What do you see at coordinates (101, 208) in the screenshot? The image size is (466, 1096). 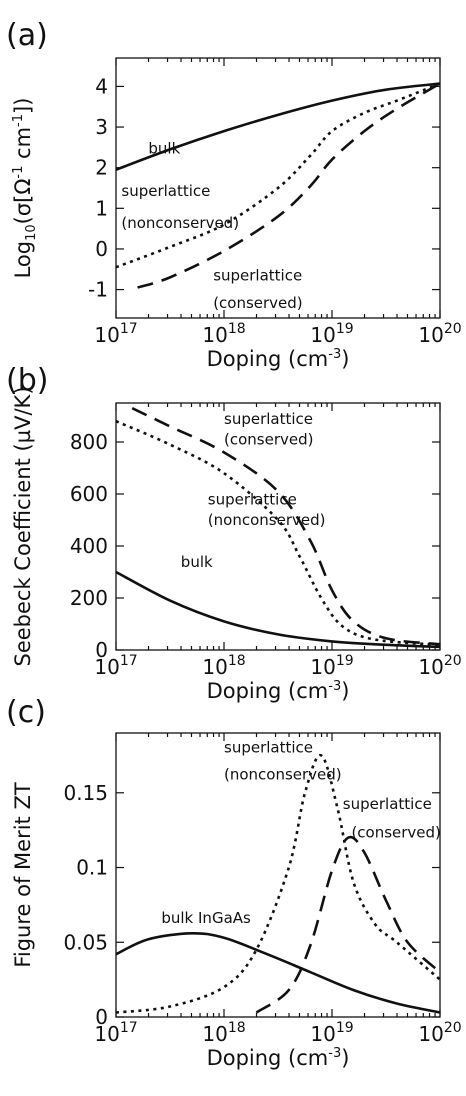 I see `y-tick-label: 1` at bounding box center [101, 208].